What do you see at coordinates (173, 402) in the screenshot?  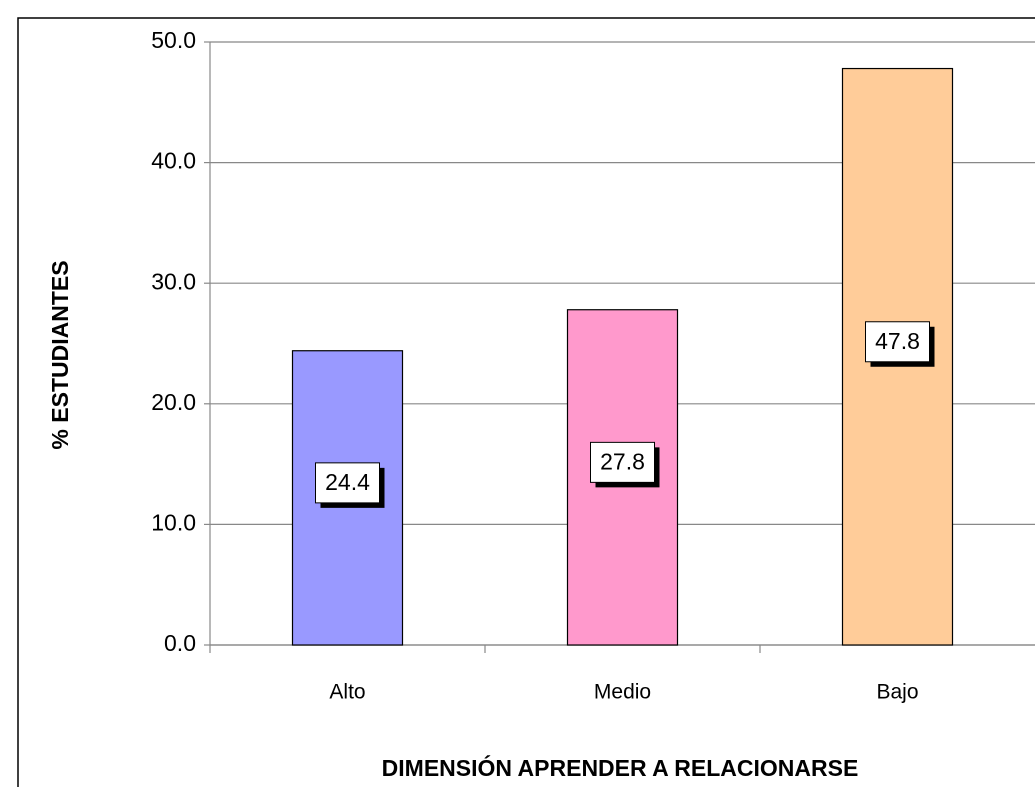 I see `y-tick-label: 20.0` at bounding box center [173, 402].